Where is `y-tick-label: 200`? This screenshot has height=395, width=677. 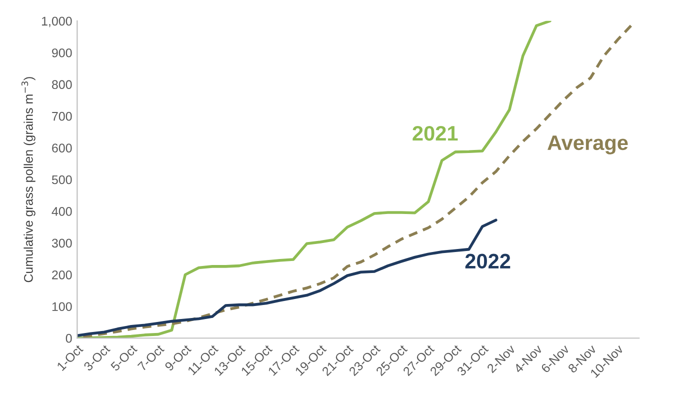 y-tick-label: 200 is located at coordinates (62, 275).